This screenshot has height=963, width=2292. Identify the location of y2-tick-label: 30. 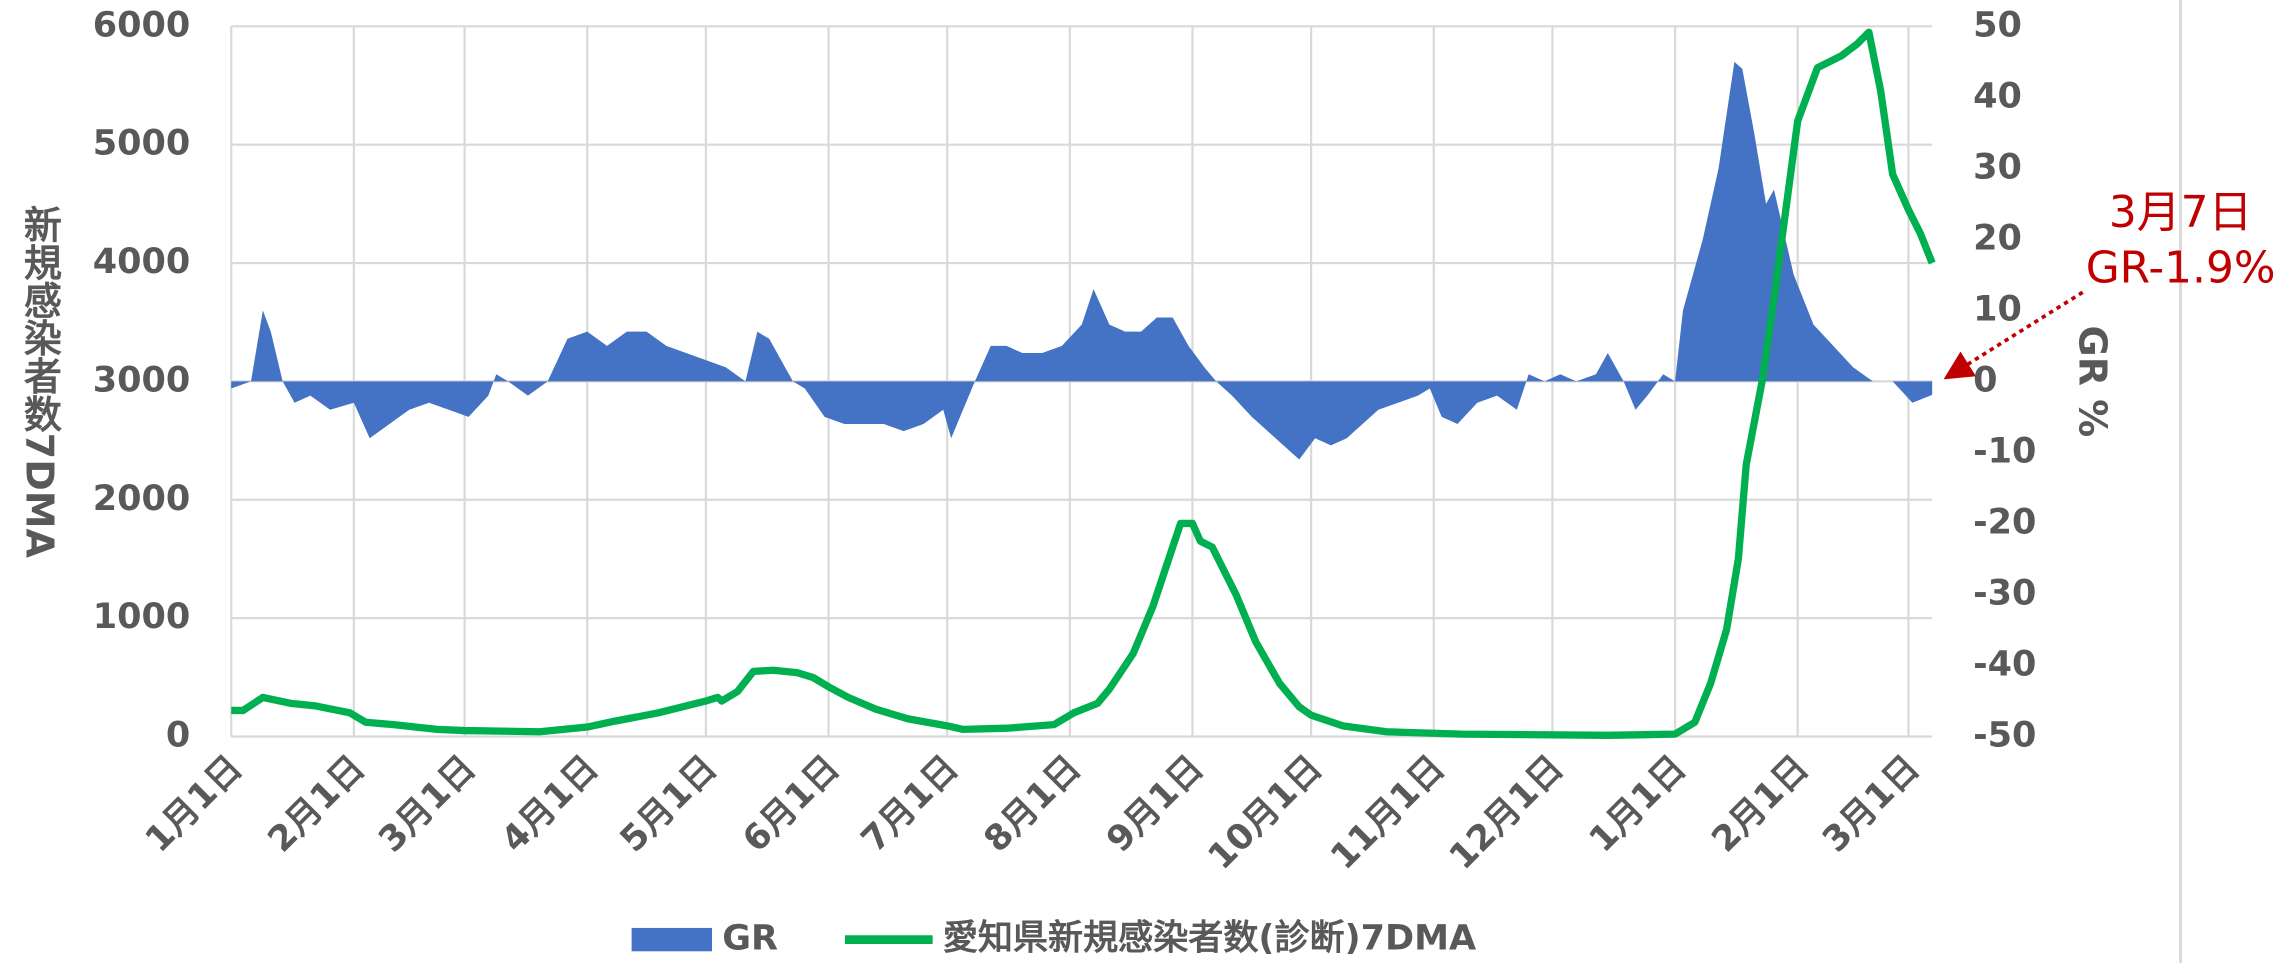
(1997, 166).